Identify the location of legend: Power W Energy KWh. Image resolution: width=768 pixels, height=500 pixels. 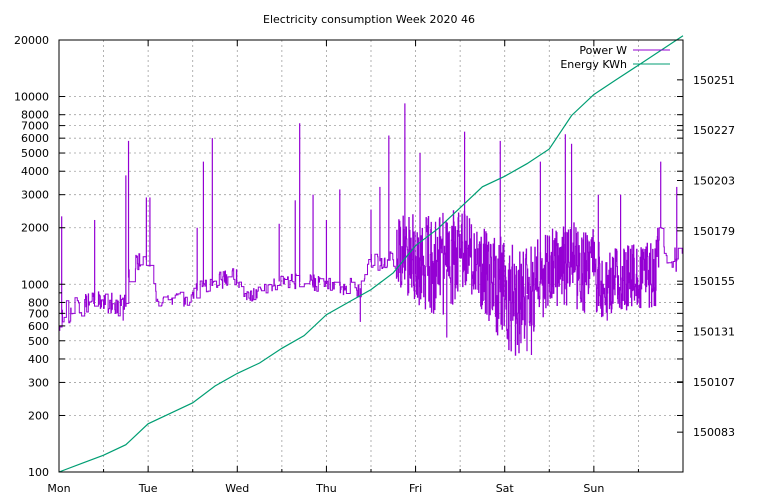
(615, 57).